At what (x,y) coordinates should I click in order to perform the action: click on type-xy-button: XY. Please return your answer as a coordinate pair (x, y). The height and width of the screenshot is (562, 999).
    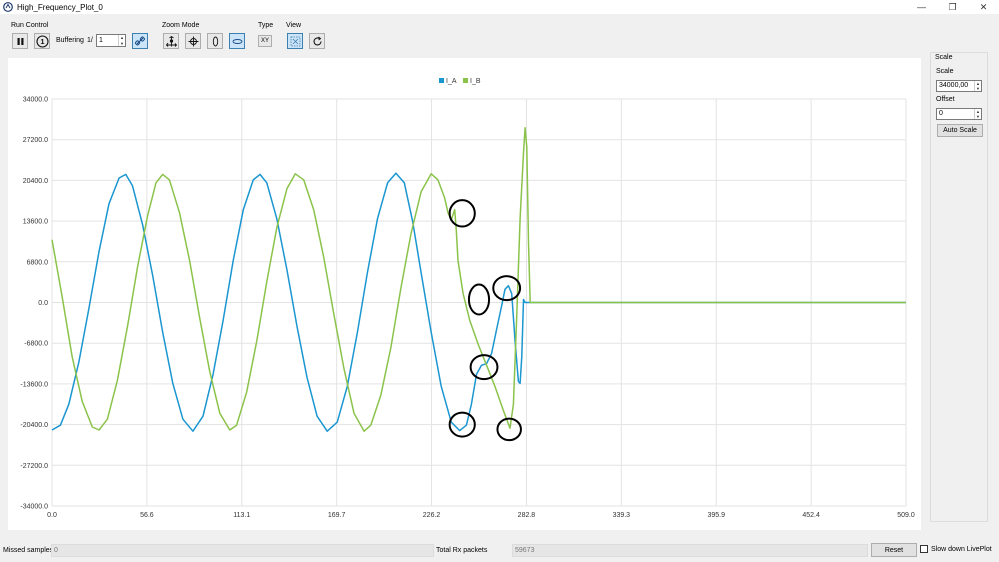
    Looking at the image, I should click on (265, 41).